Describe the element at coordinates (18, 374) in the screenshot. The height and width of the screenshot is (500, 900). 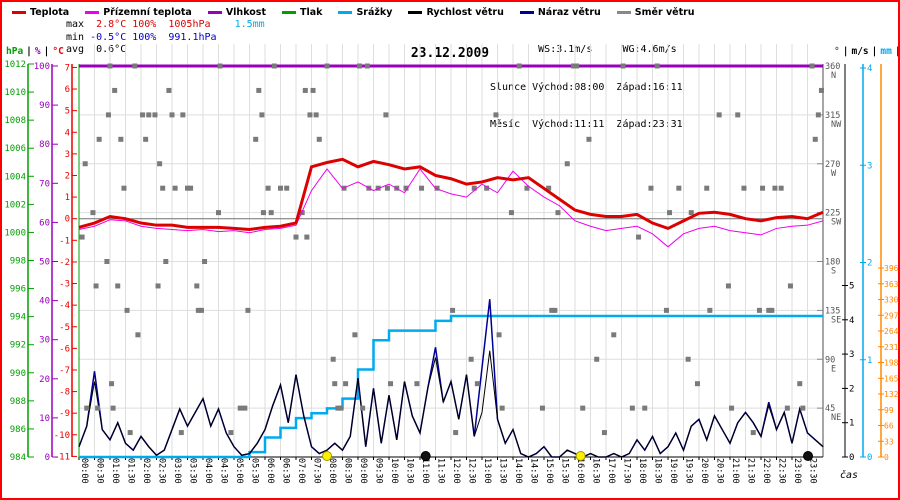
I see `axis-tick-label: 990` at that location.